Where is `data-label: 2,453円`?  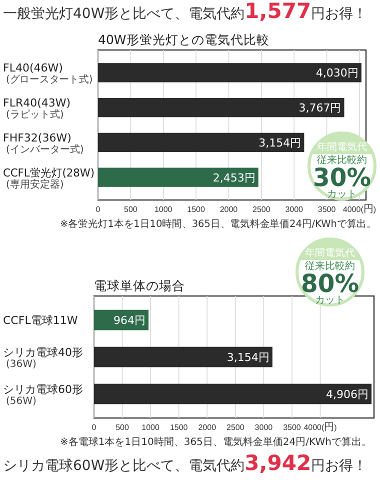
data-label: 2,453円 is located at coordinates (234, 177).